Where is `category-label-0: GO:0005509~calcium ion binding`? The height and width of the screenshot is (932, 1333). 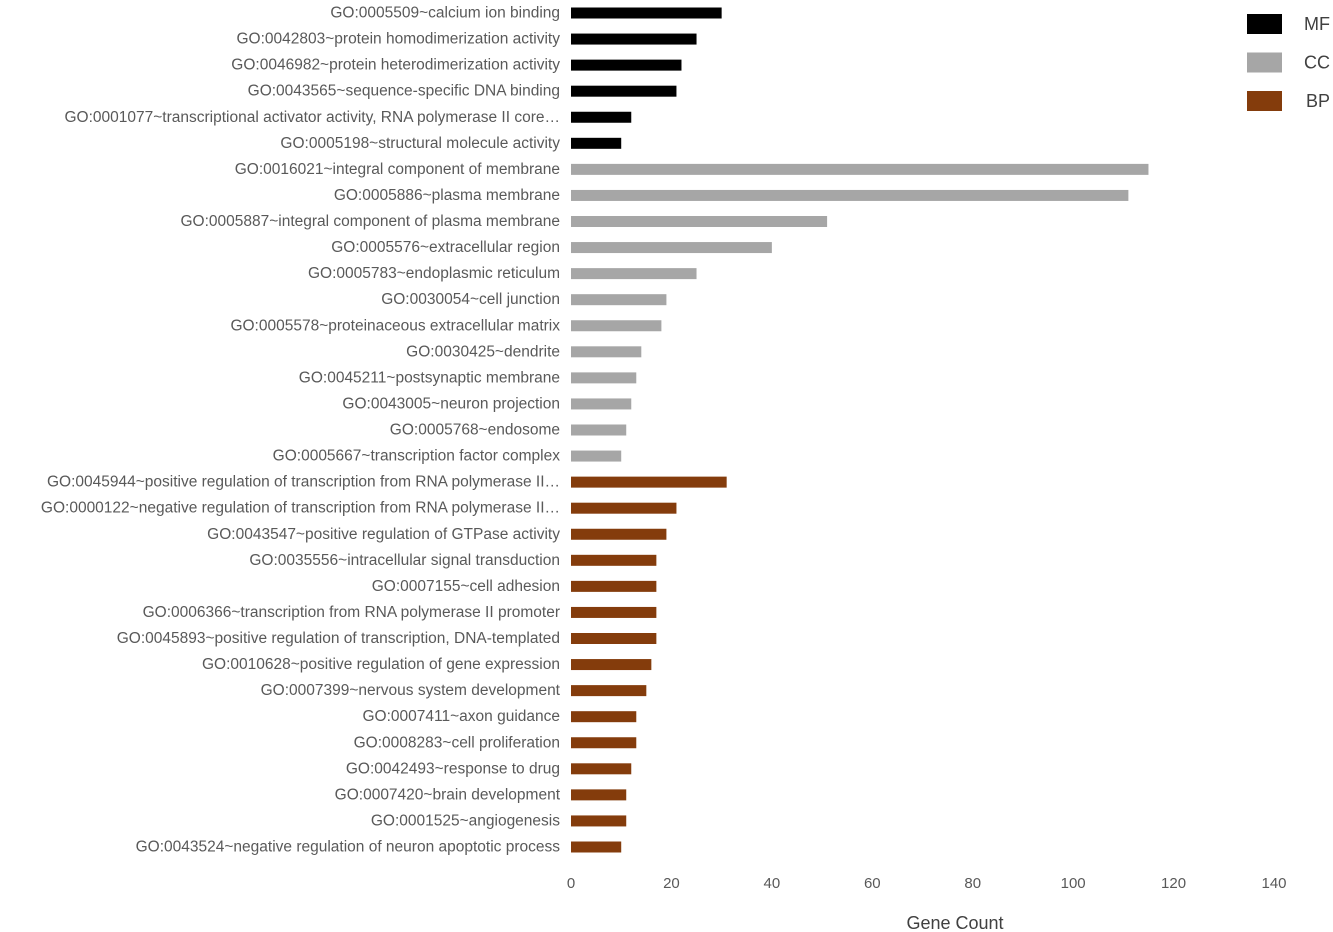 category-label-0: GO:0005509~calcium ion binding is located at coordinates (445, 13).